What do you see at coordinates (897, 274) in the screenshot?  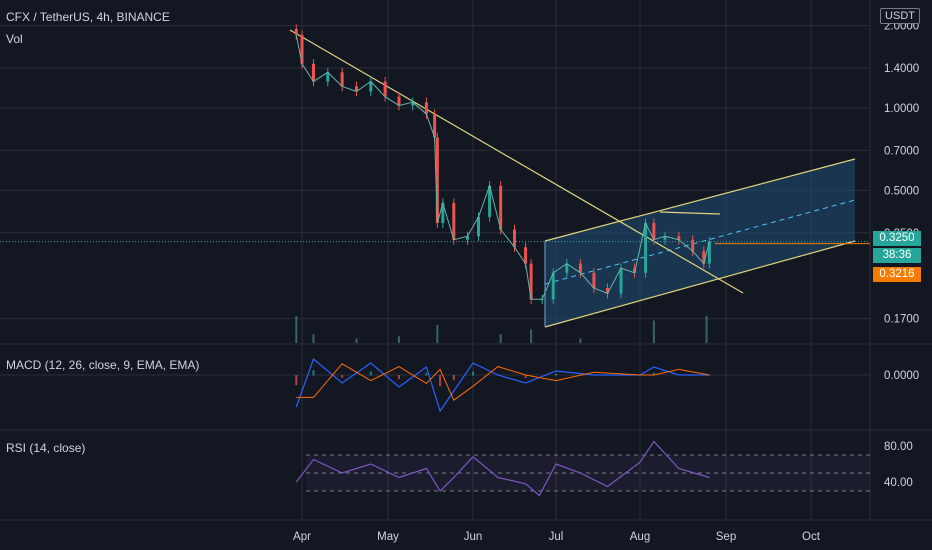 I see `alert-price-tag: 0.3216` at bounding box center [897, 274].